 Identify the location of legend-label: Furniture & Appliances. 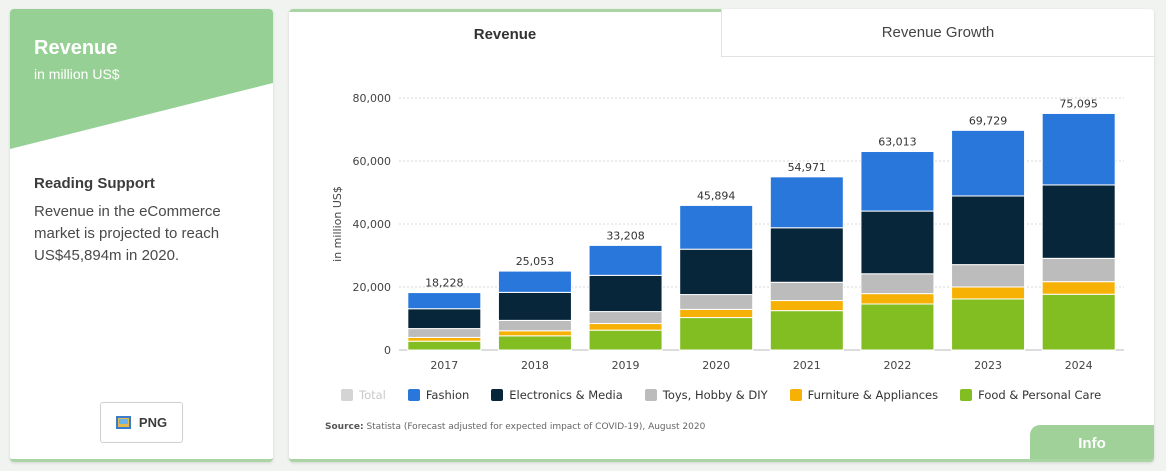
(873, 395).